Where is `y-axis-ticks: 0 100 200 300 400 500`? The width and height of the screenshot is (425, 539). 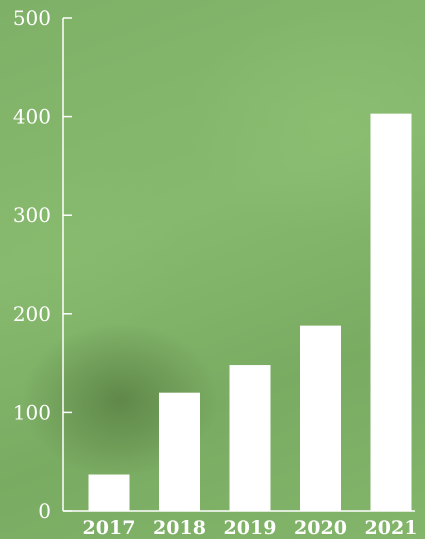
y-axis-ticks: 0 100 200 300 400 500 is located at coordinates (42, 264).